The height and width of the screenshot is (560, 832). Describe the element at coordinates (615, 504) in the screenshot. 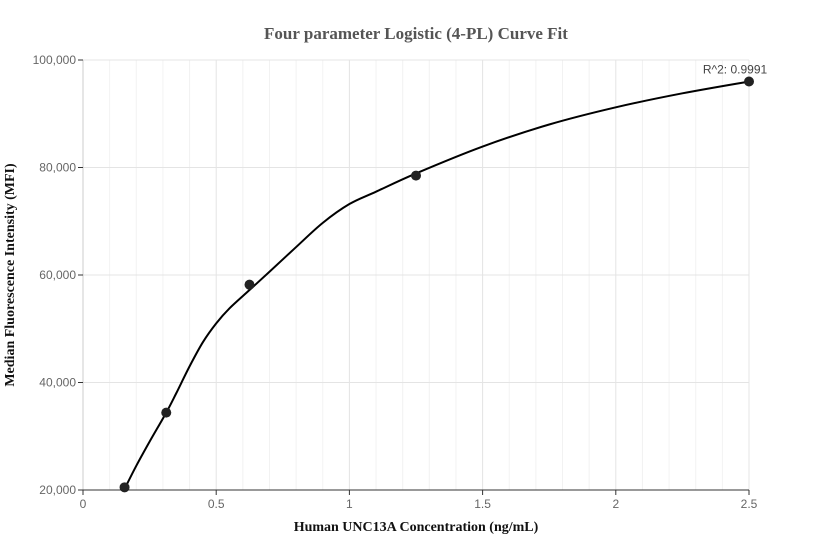

I see `x-tick-label: 2` at that location.